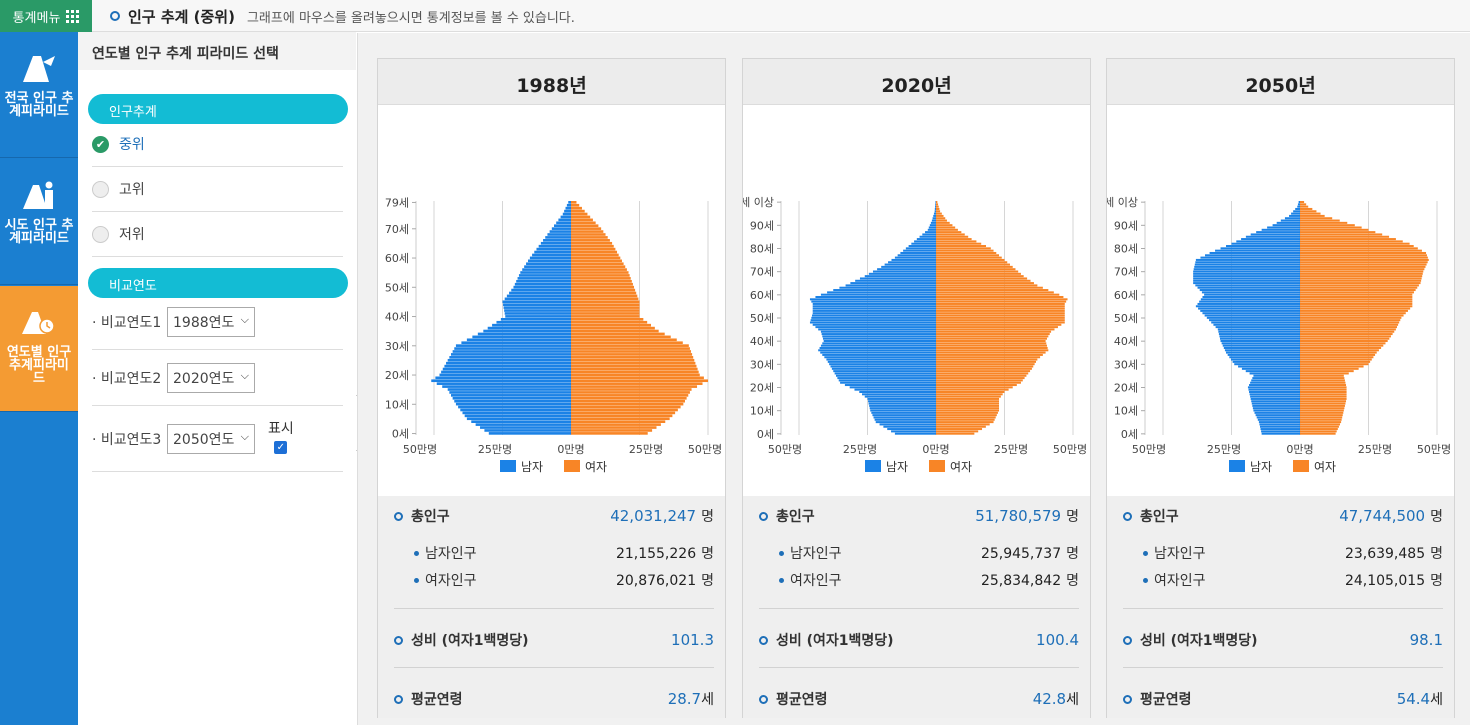 The image size is (1470, 725). I want to click on male-population-value: 21,155,226, so click(656, 554).